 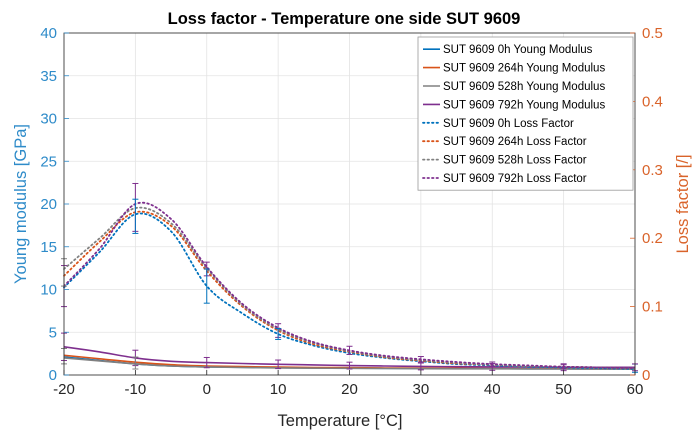 What do you see at coordinates (340, 421) in the screenshot?
I see `x-axis-label: Temperature [°C]` at bounding box center [340, 421].